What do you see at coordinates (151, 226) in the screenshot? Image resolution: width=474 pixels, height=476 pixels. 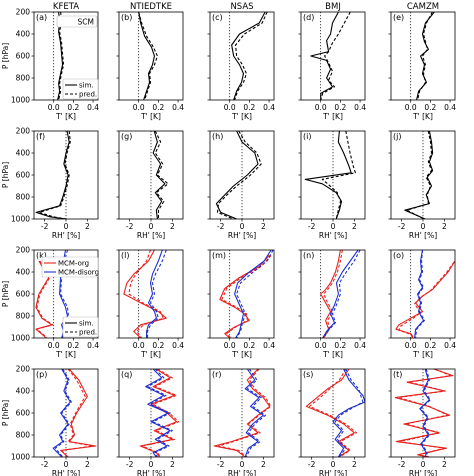 I see `x-tick-label: 0` at bounding box center [151, 226].